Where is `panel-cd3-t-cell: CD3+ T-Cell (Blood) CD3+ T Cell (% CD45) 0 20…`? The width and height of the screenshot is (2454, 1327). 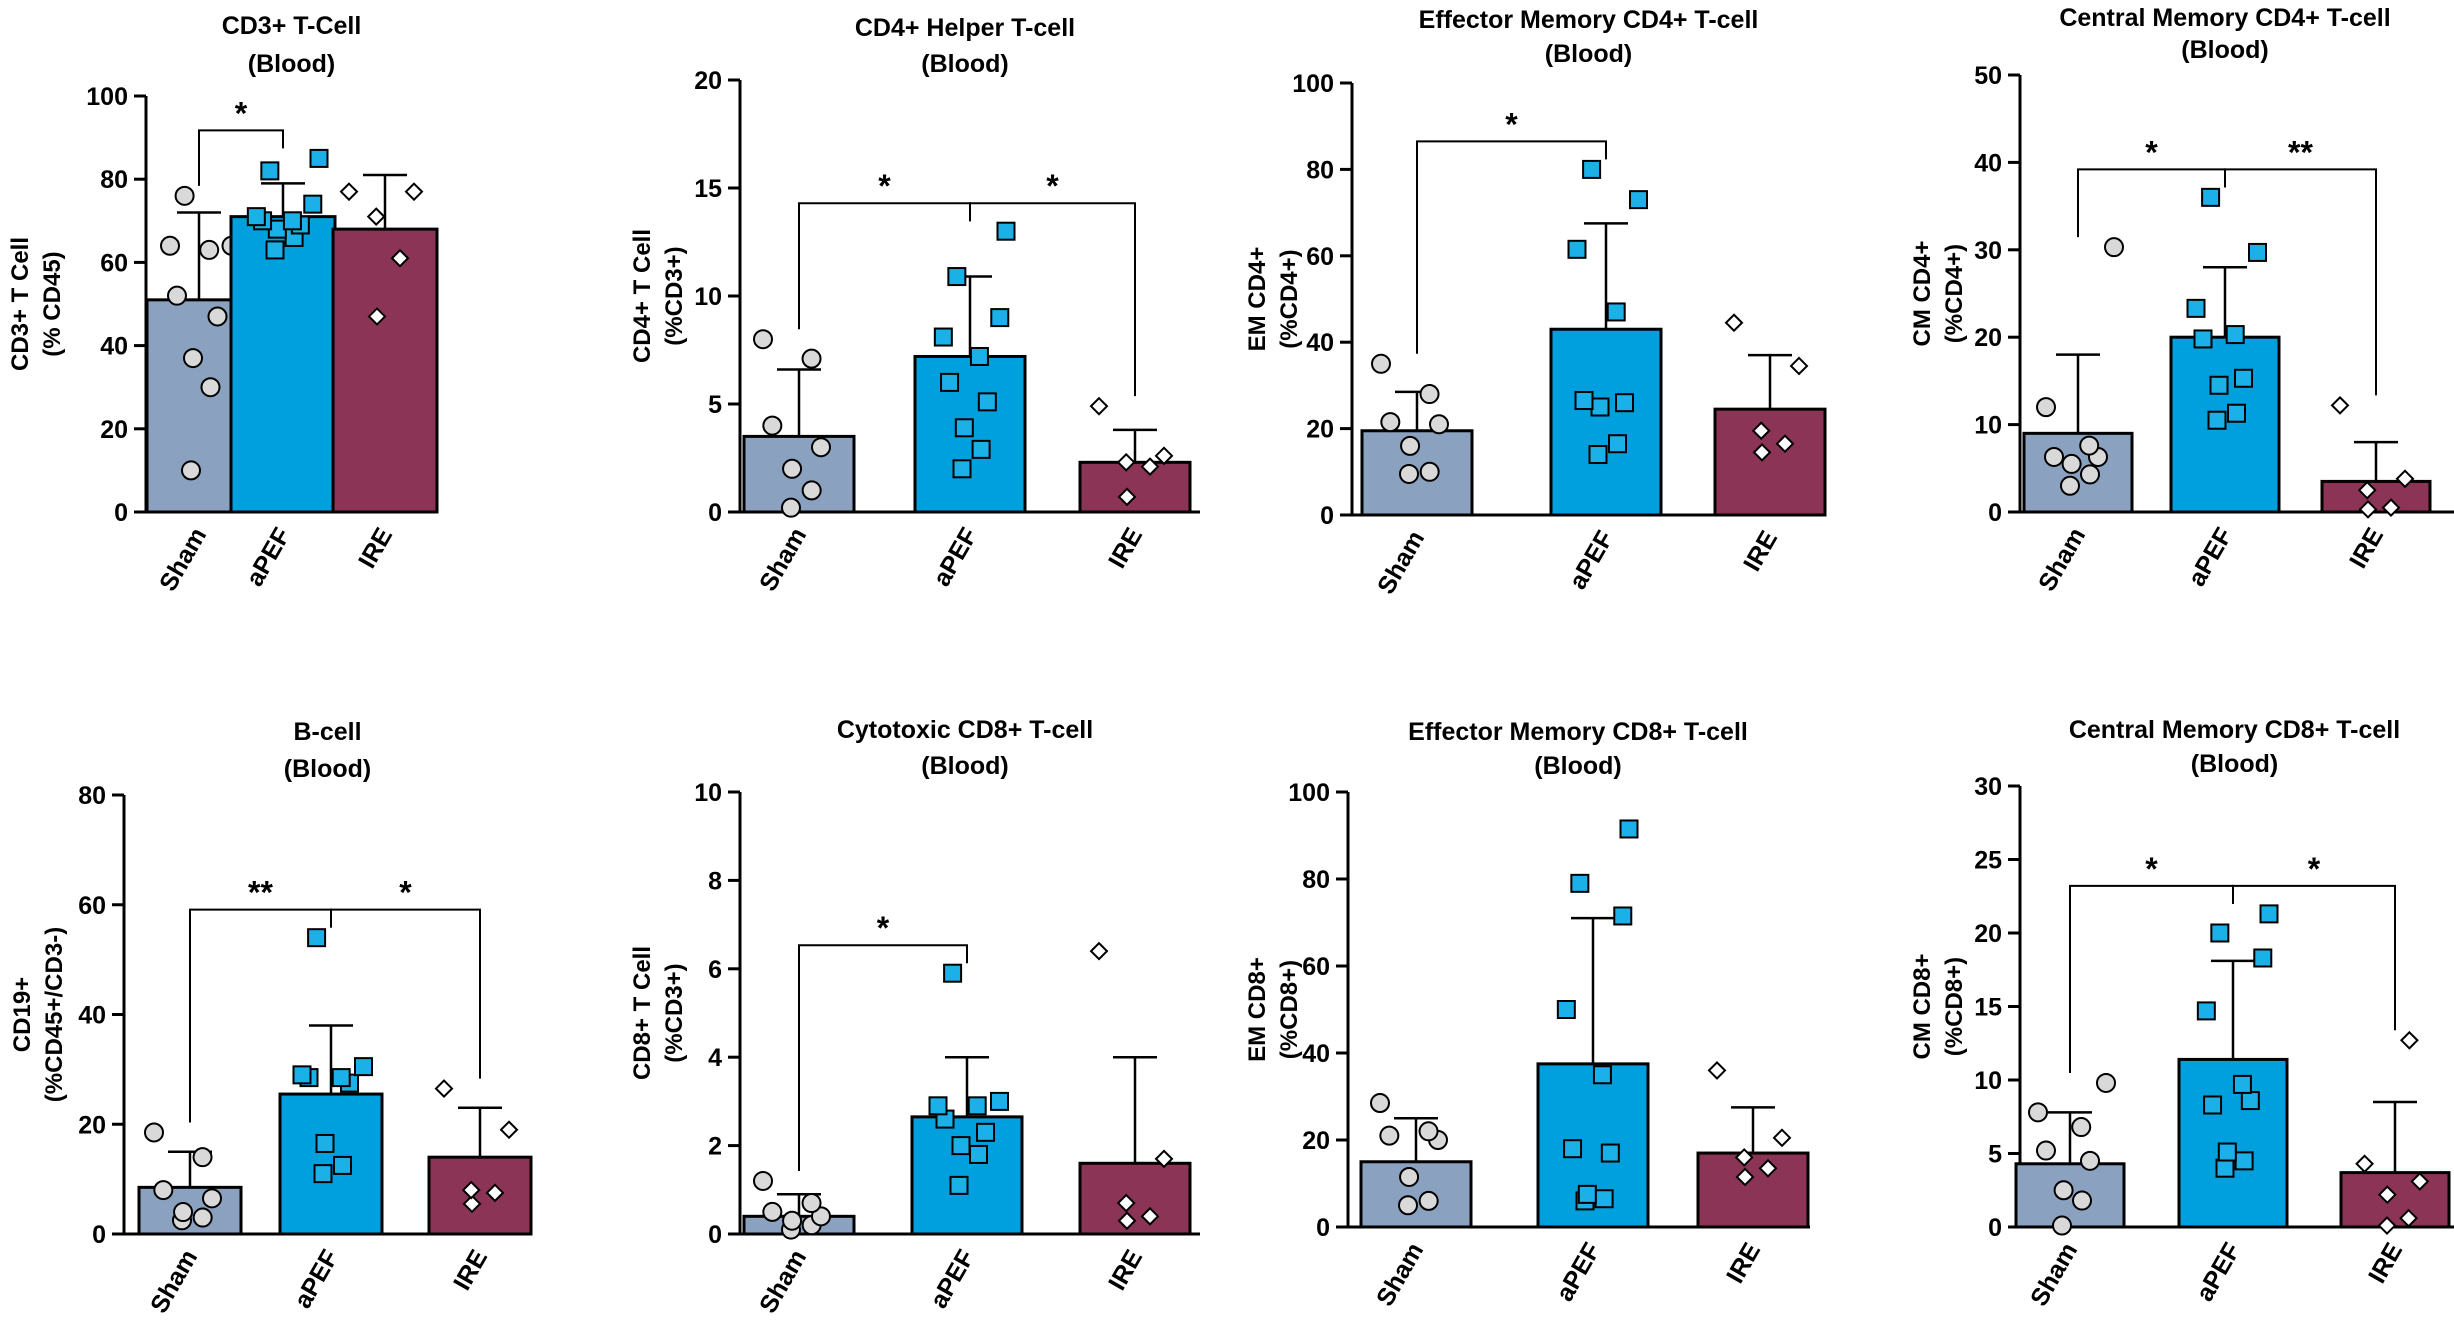
panel-cd3-t-cell: CD3+ T-Cell (Blood) CD3+ T Cell (% CD45) 0 20… is located at coordinates (223, 304).